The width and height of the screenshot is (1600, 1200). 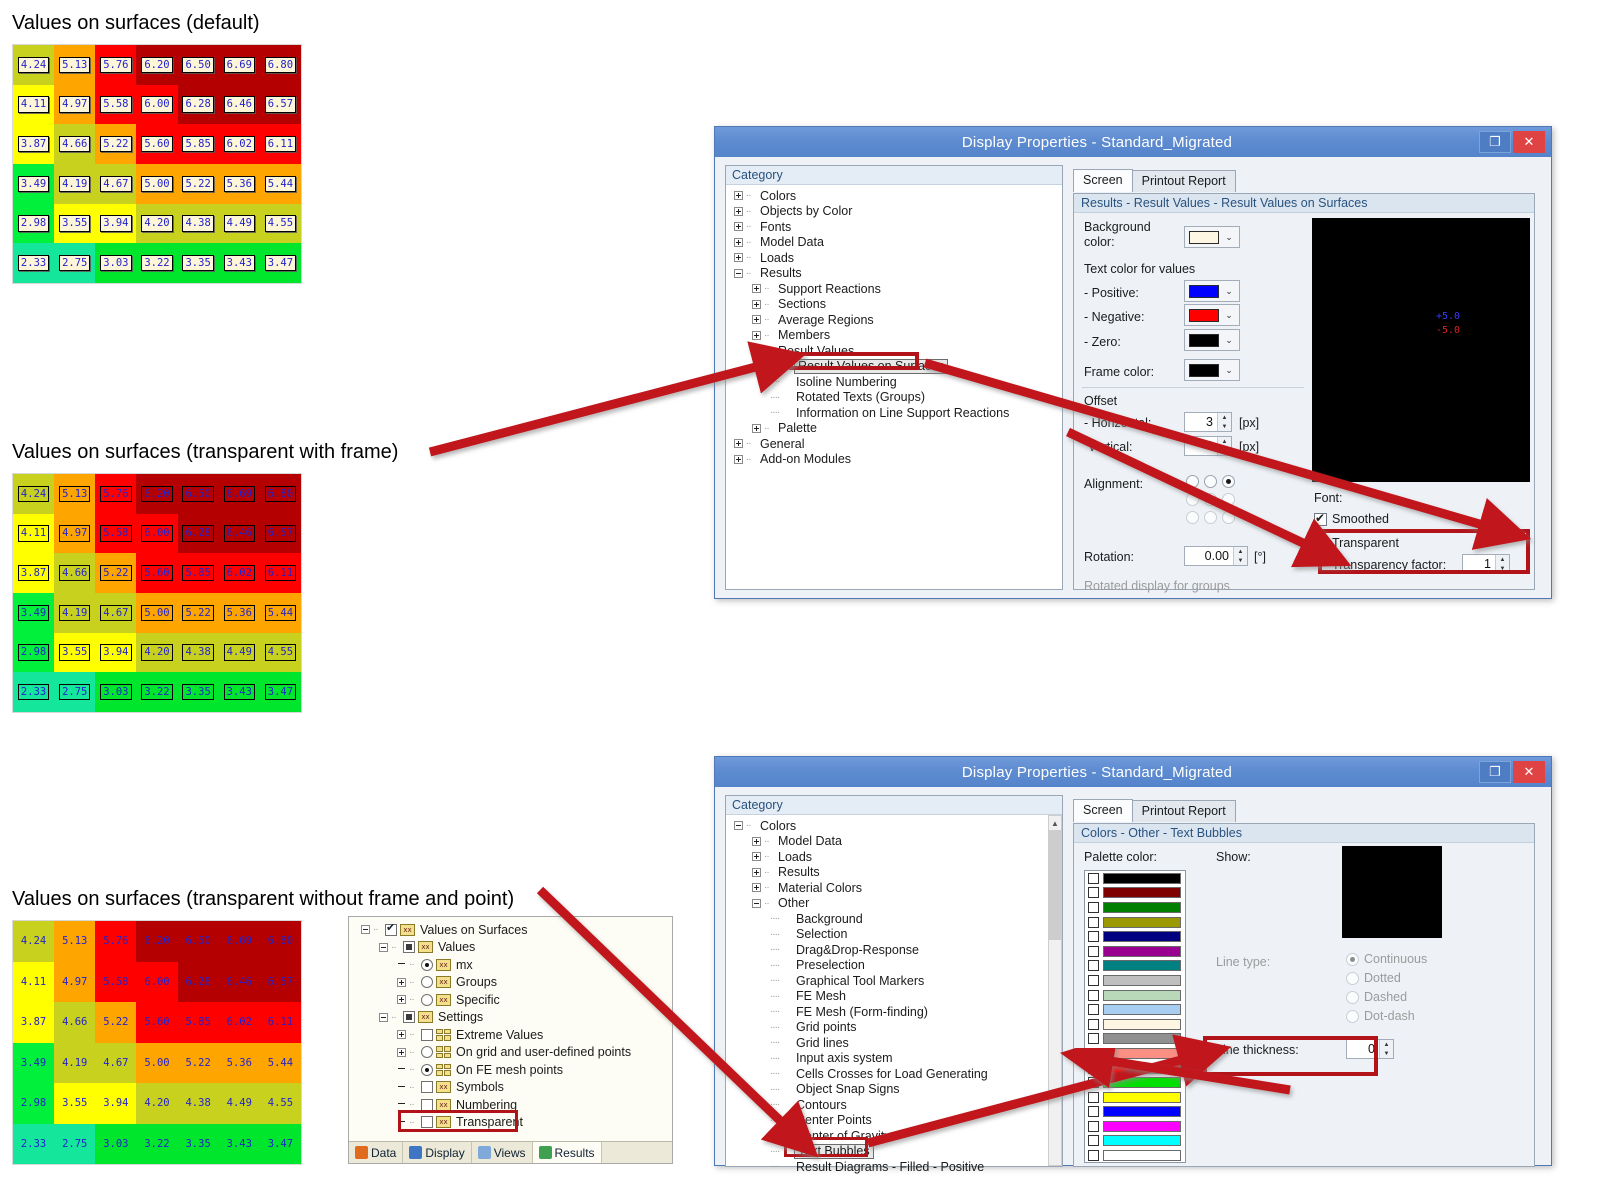 I want to click on tree-item: ···· Preselection, so click(x=896, y=966).